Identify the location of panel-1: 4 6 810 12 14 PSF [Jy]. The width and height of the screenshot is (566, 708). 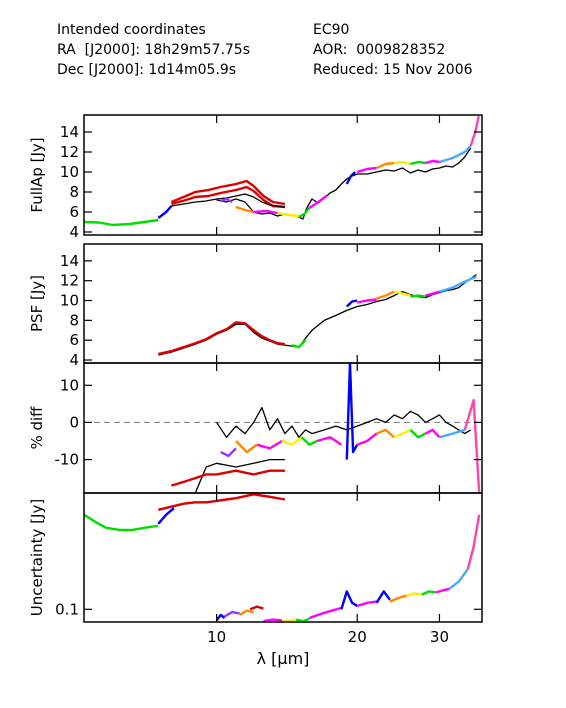
(255, 306).